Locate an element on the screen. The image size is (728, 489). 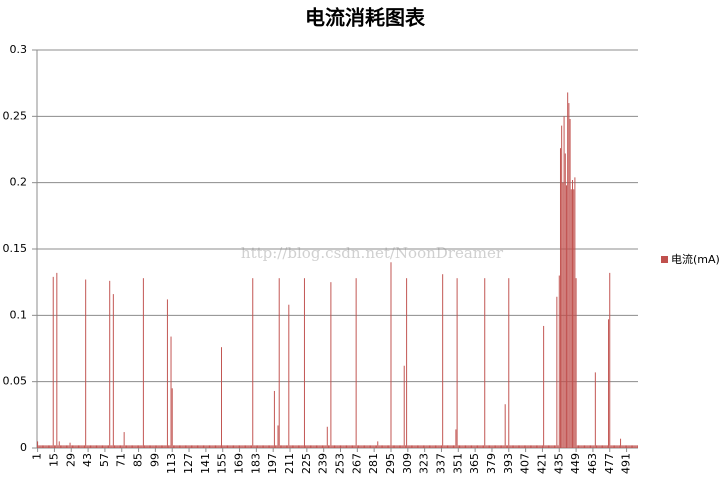
legend-label: 电流(mA) is located at coordinates (695, 259).